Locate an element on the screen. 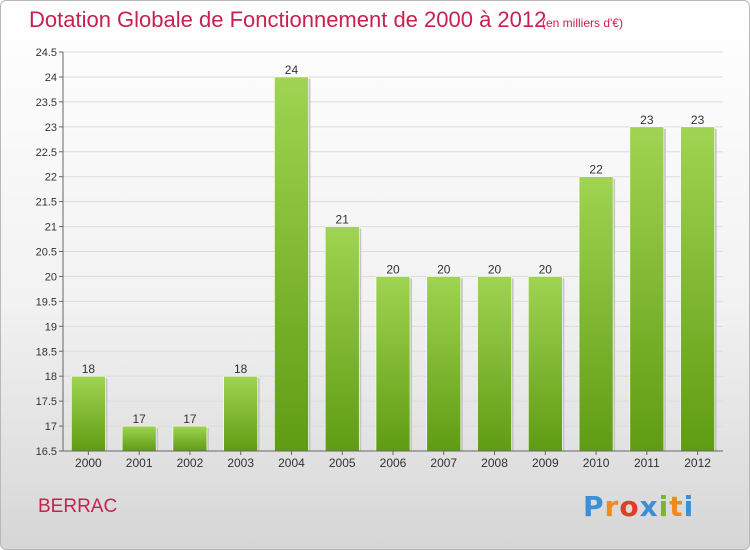 The height and width of the screenshot is (550, 750). logo-letter: P is located at coordinates (594, 506).